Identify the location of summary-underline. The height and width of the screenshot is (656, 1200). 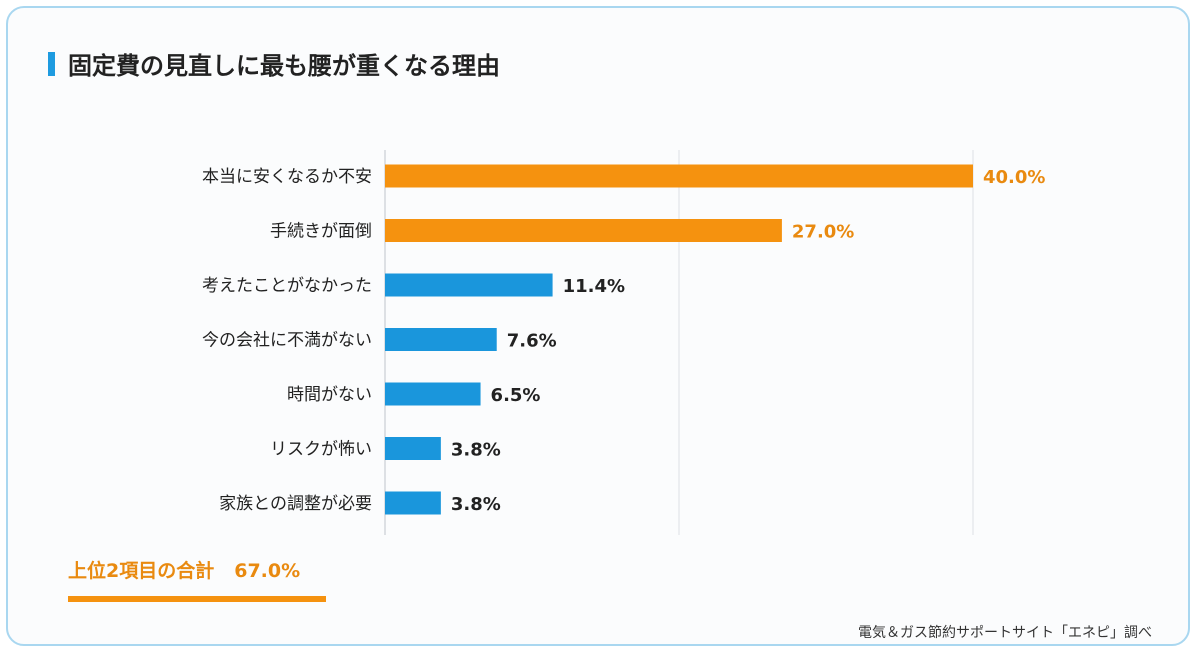
(197, 599).